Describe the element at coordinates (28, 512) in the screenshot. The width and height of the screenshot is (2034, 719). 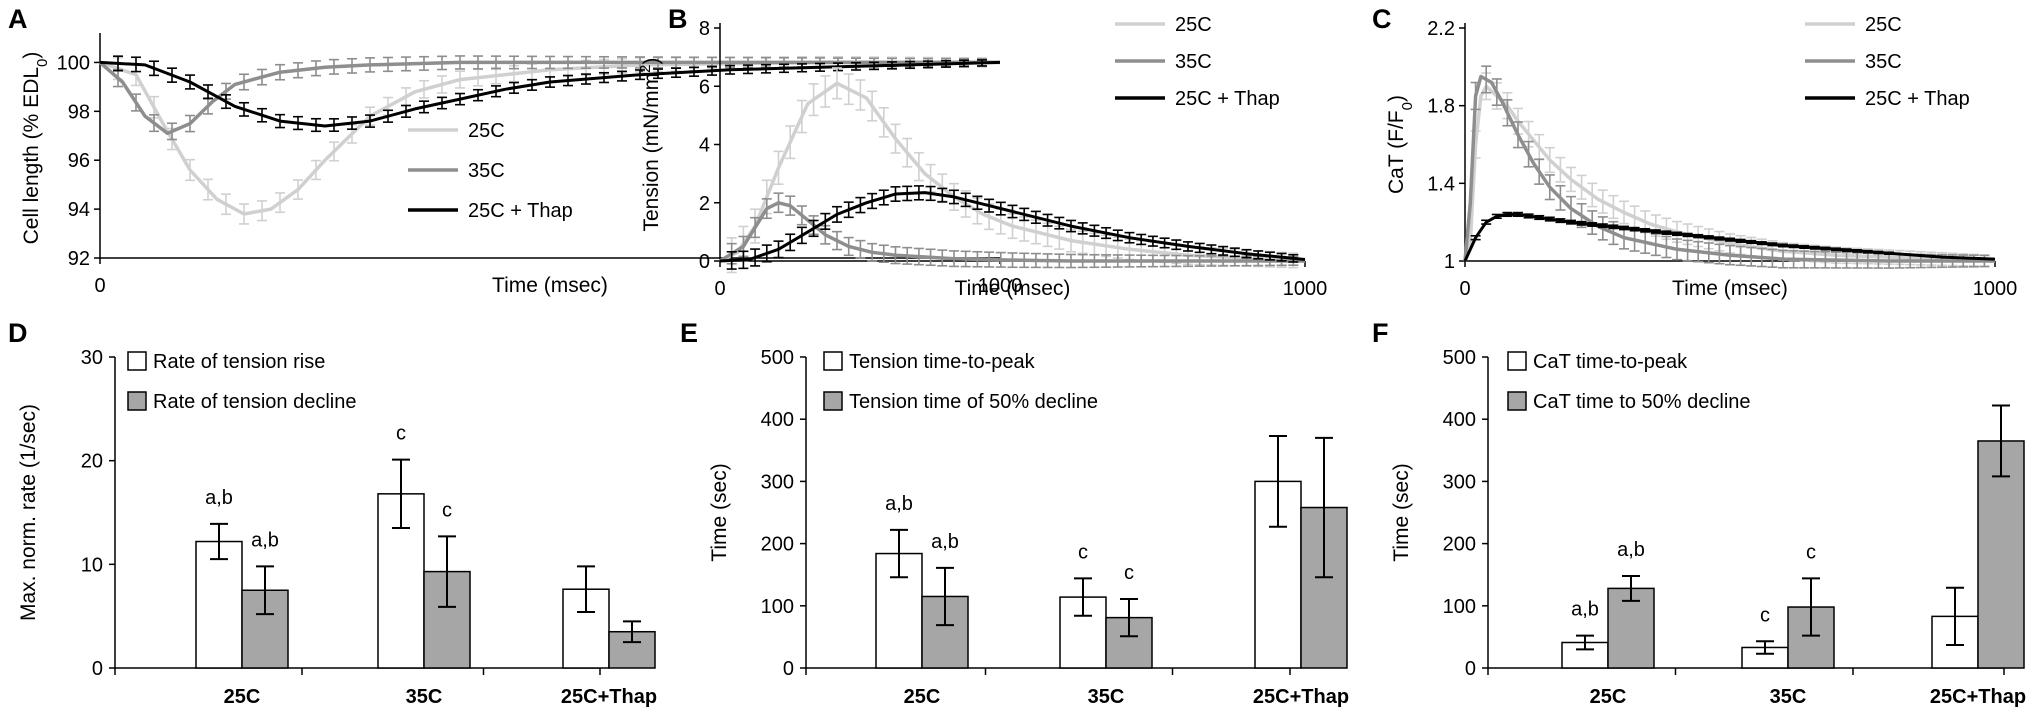
I see `y-axis-label: Max. norm. rate (1/sec)` at that location.